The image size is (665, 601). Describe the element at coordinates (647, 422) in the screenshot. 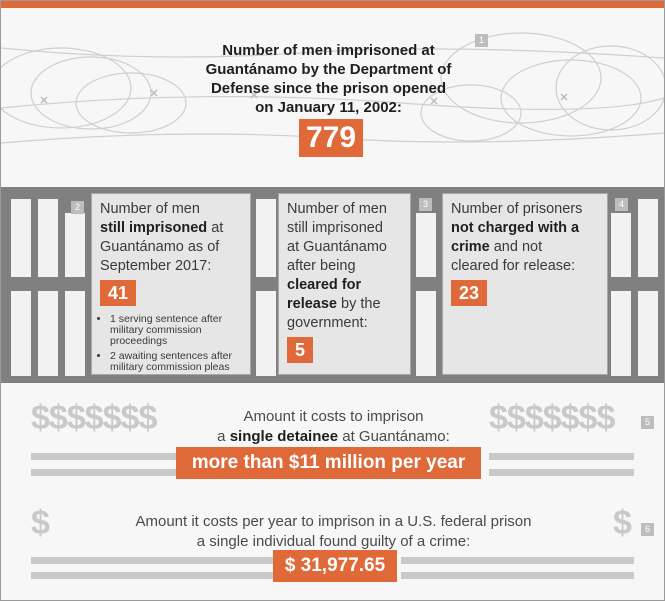

I see `section-number-5: 5` at that location.